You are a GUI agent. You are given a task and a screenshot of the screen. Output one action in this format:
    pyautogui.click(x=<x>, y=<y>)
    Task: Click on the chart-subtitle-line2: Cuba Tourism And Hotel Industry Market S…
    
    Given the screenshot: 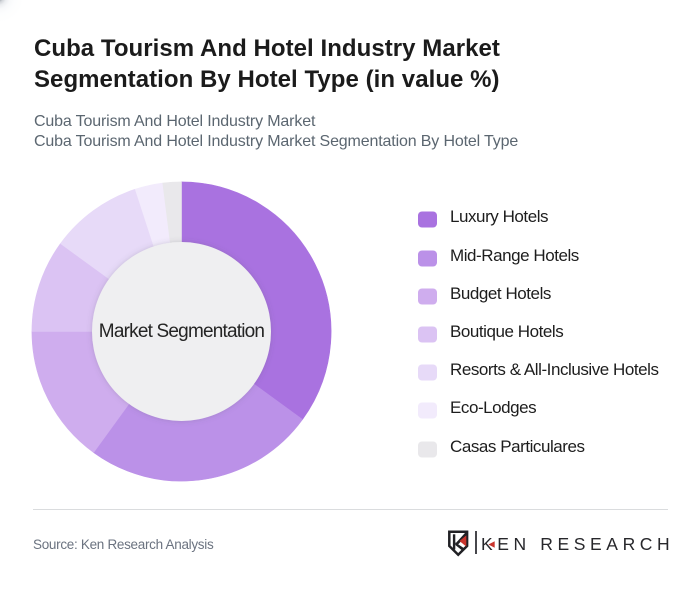 What is the action you would take?
    pyautogui.click(x=276, y=142)
    